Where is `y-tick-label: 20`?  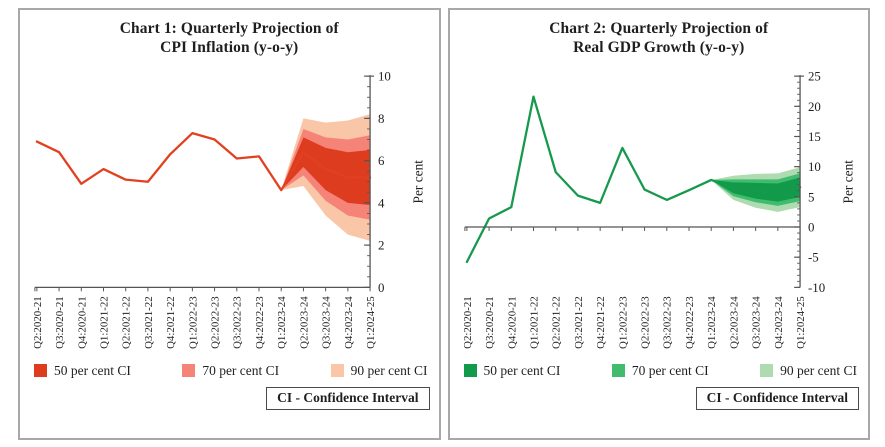
y-tick-label: 20 is located at coordinates (814, 107).